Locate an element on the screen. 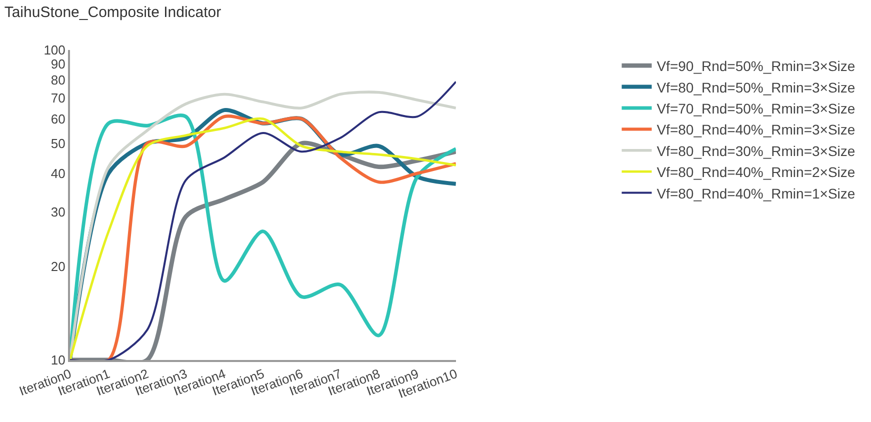 The image size is (871, 422). legend-label: Vf=80_Rnd=40%_Rmin=2×Size is located at coordinates (756, 172).